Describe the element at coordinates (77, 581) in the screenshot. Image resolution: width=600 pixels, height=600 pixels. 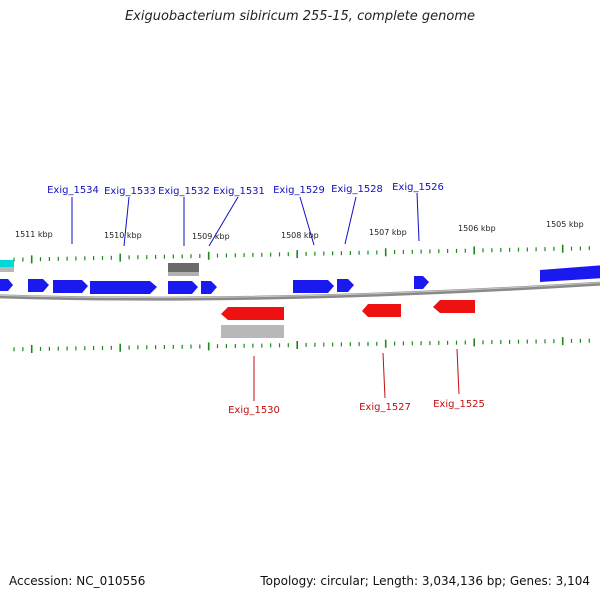
I see `accession-text: Accession: NC_010556` at that location.